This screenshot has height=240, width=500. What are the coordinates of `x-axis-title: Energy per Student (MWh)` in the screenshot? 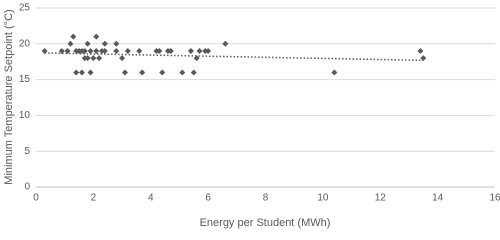 It's located at (265, 223).